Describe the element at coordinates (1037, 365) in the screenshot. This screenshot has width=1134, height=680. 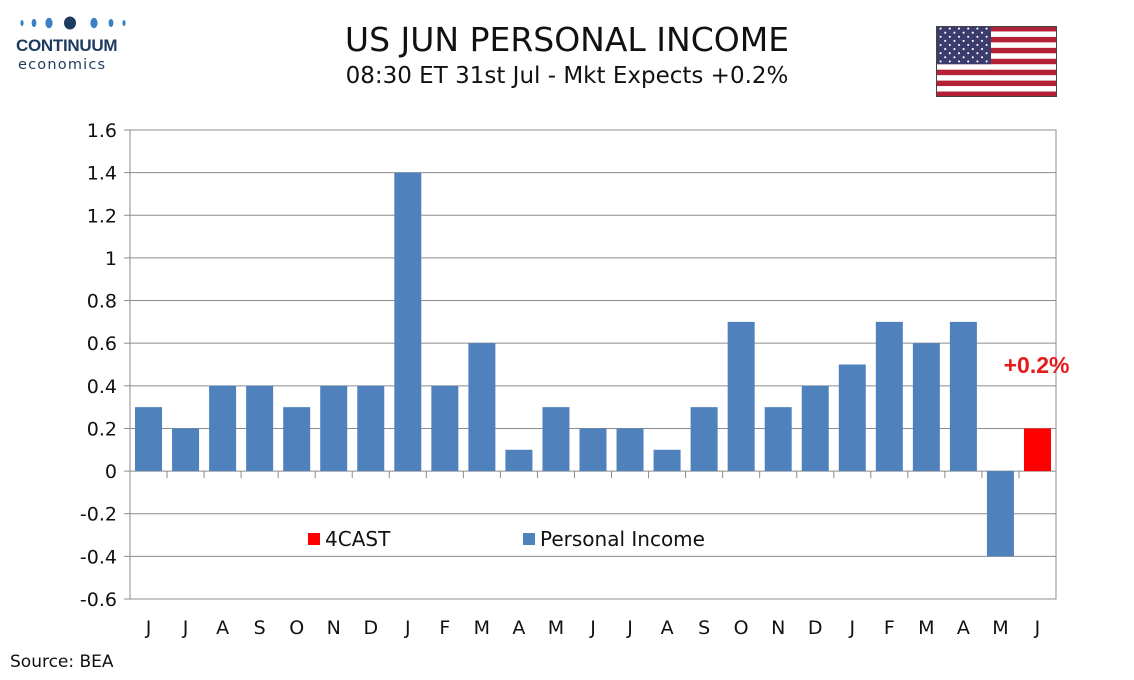
I see `forecast-annotation: +0.2%` at that location.